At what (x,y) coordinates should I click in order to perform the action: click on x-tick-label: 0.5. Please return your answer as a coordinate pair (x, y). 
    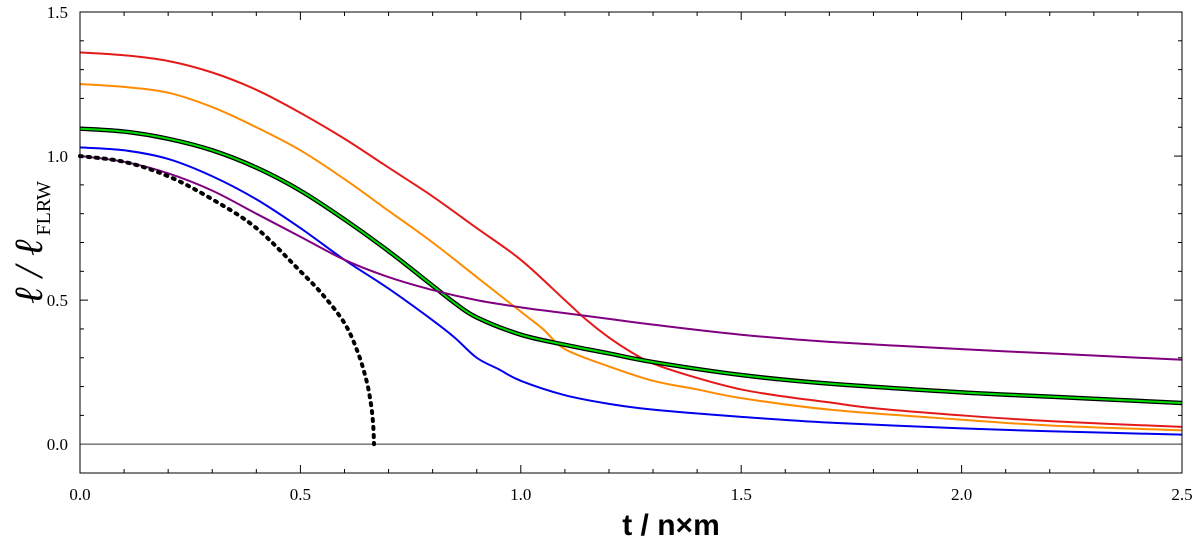
    Looking at the image, I should click on (300, 494).